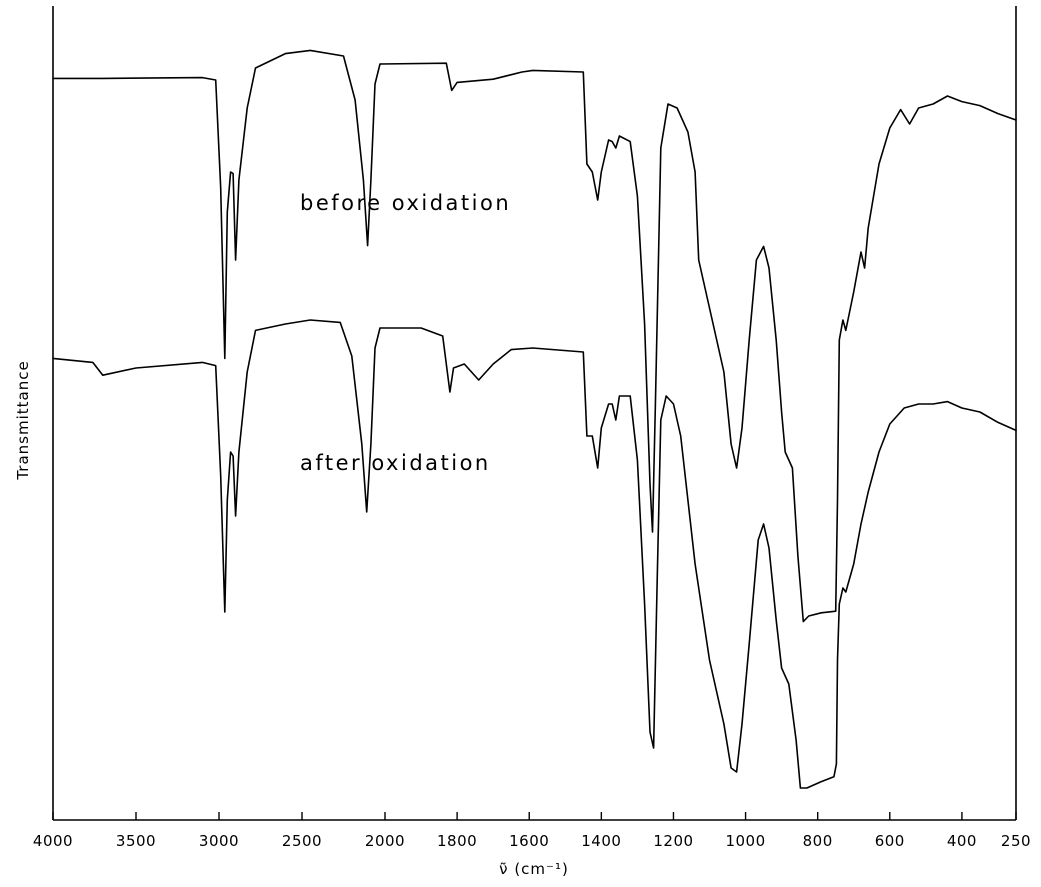 The image size is (1041, 887). I want to click on x-tick-label-4000: 4000, so click(53, 841).